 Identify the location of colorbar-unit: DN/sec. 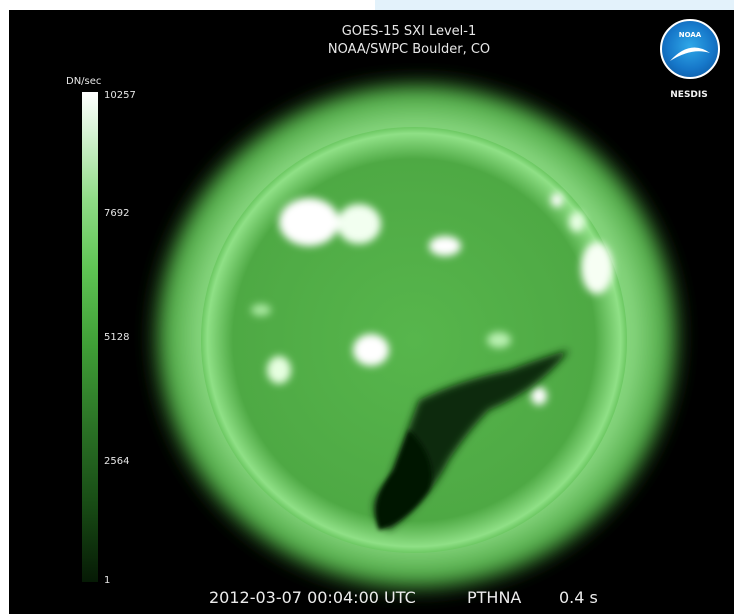
(84, 81).